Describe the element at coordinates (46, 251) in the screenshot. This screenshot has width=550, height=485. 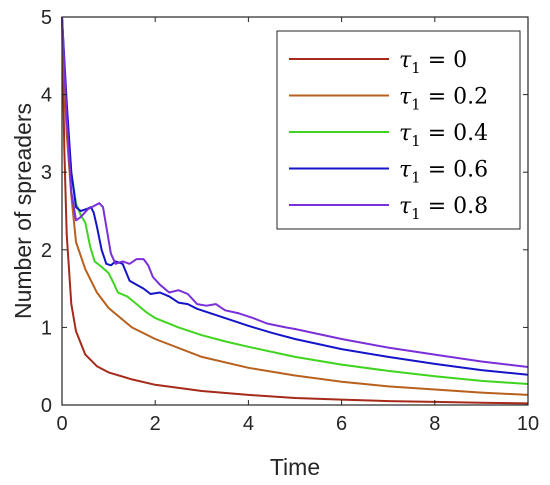
I see `y-tick-label: 2` at that location.